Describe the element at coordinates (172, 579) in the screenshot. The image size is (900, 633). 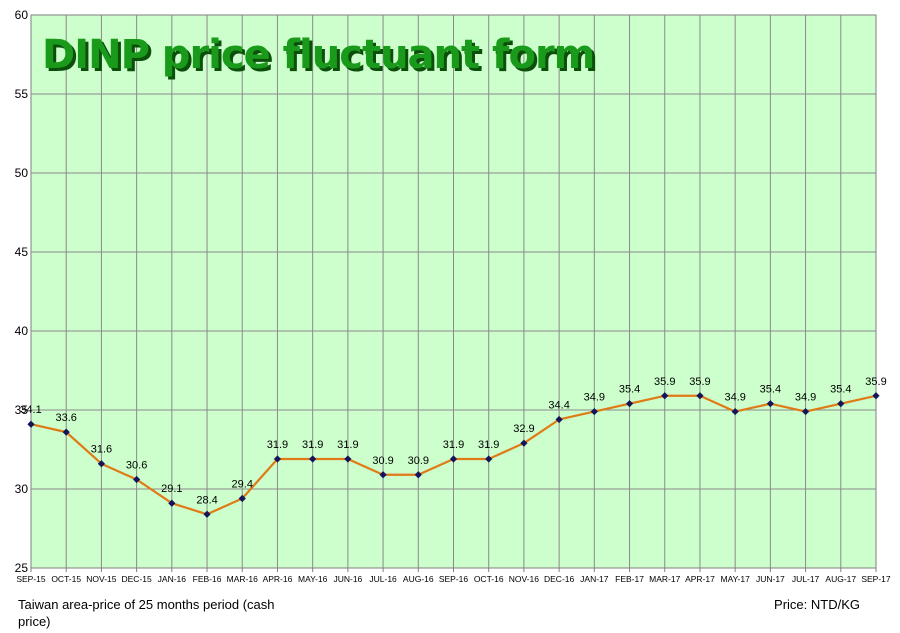
I see `x-tick-label: JAN-16` at that location.